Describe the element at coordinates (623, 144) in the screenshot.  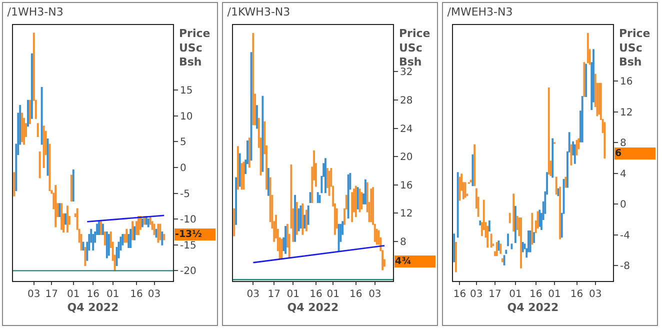
I see `y-tick-label: 8` at that location.